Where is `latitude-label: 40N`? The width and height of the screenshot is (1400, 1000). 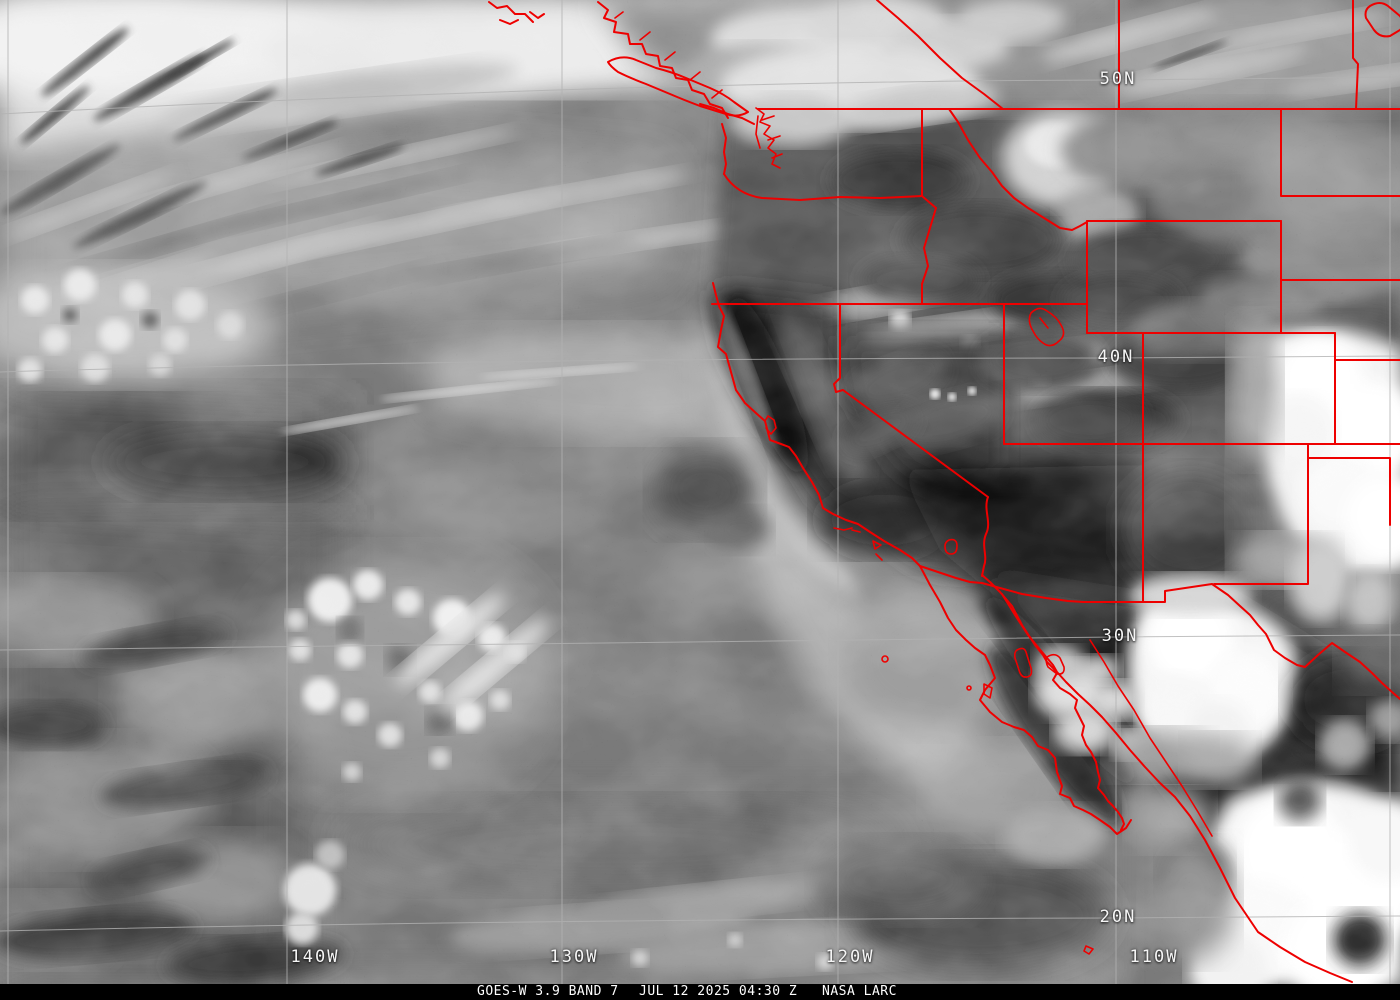 latitude-label: 40N is located at coordinates (1116, 357).